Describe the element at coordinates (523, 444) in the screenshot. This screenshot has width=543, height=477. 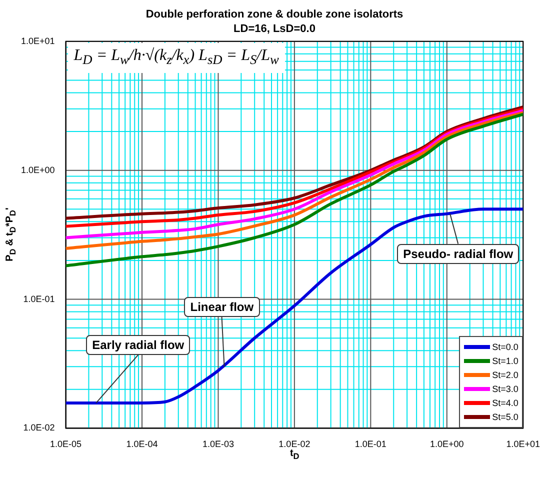
I see `x-tick-label: 1.0E+01` at that location.